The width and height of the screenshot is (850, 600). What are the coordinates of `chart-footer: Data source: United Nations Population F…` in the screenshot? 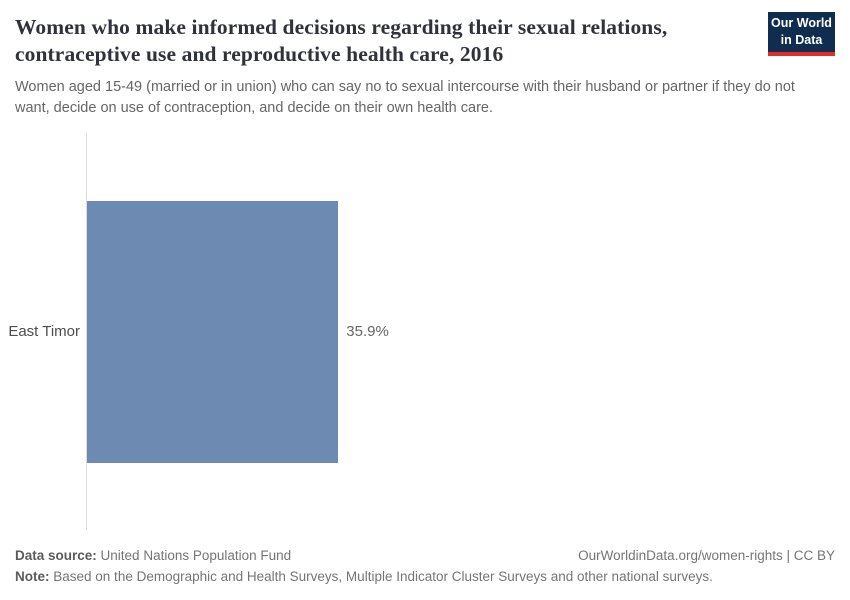 It's located at (425, 566).